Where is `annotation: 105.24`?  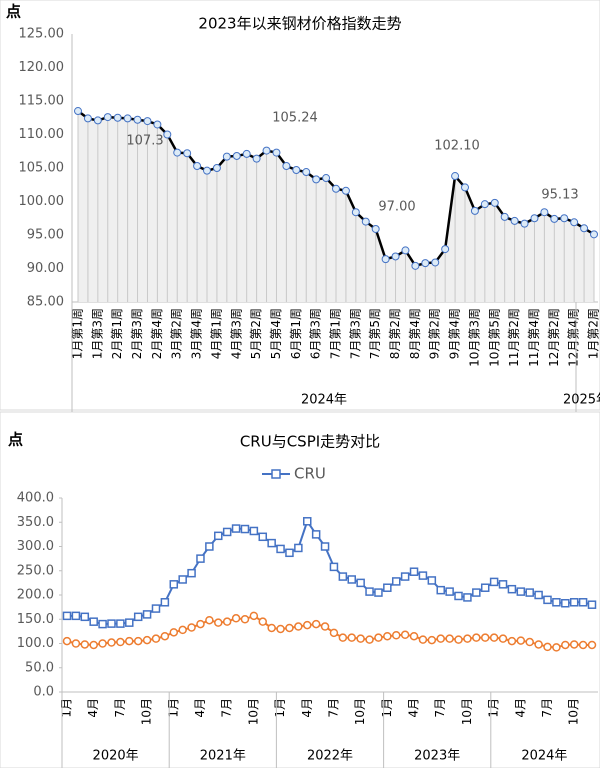 annotation: 105.24 is located at coordinates (295, 118).